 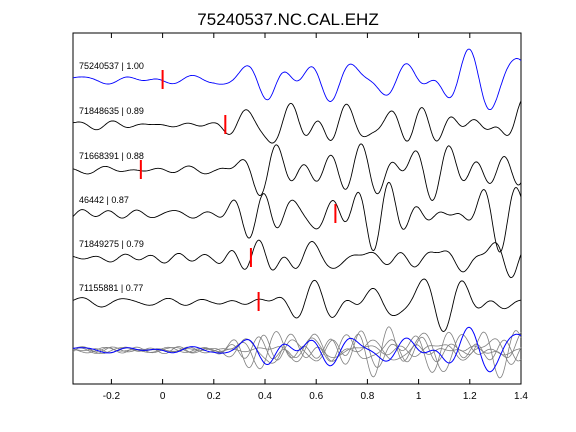 What do you see at coordinates (111, 111) in the screenshot?
I see `trace-label: 71848635 | 0.89` at bounding box center [111, 111].